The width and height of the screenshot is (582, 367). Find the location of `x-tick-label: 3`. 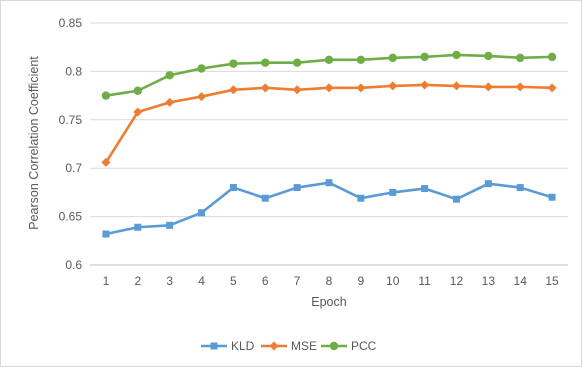

x-tick-label: 3 is located at coordinates (169, 281).